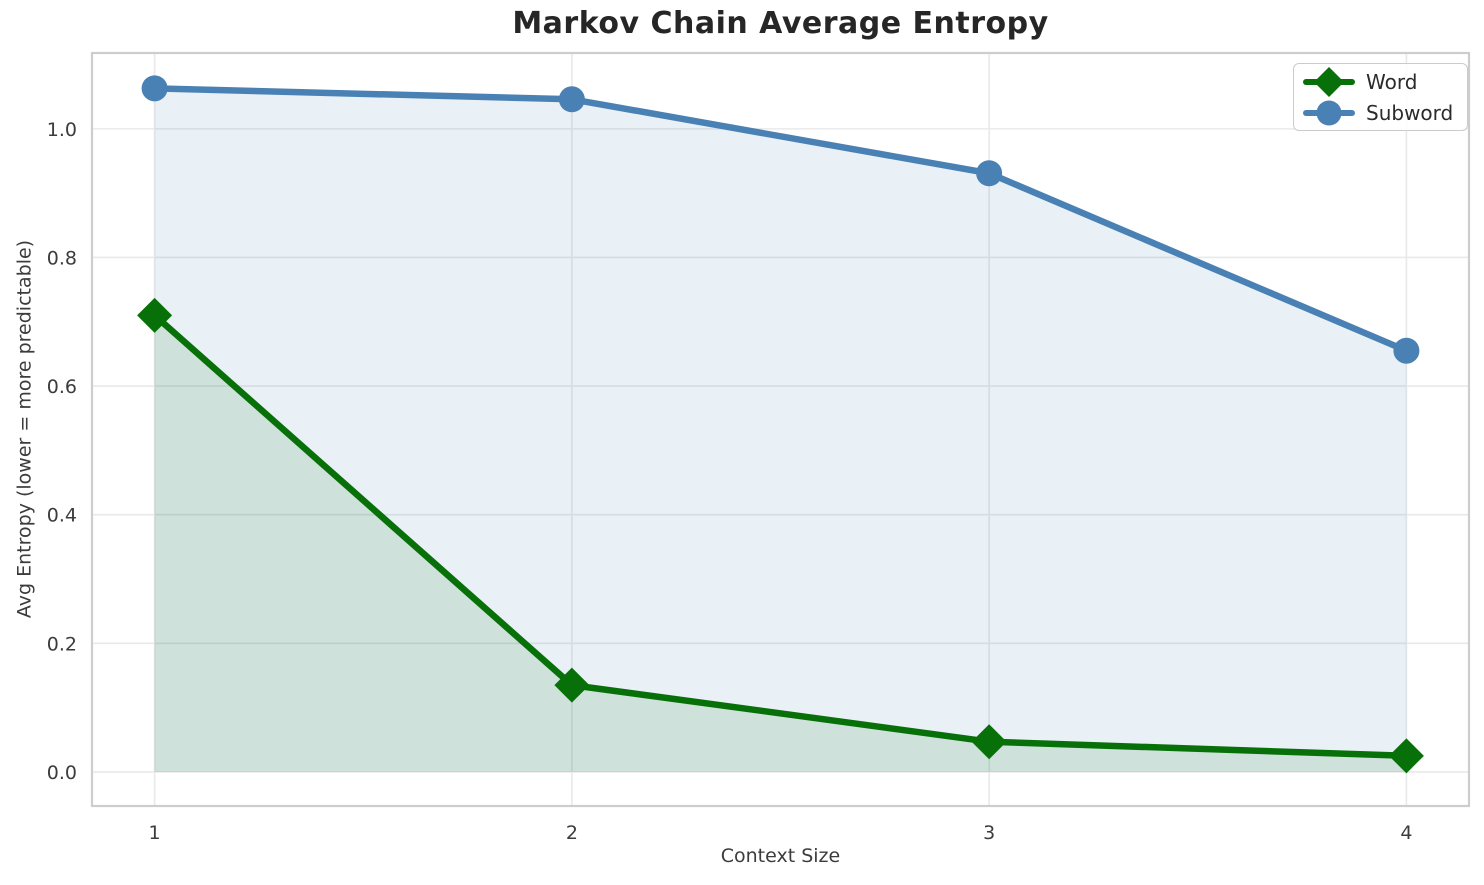 The height and width of the screenshot is (885, 1484). What do you see at coordinates (780, 23) in the screenshot?
I see `chart-title: Markov Chain Average Entropy` at bounding box center [780, 23].